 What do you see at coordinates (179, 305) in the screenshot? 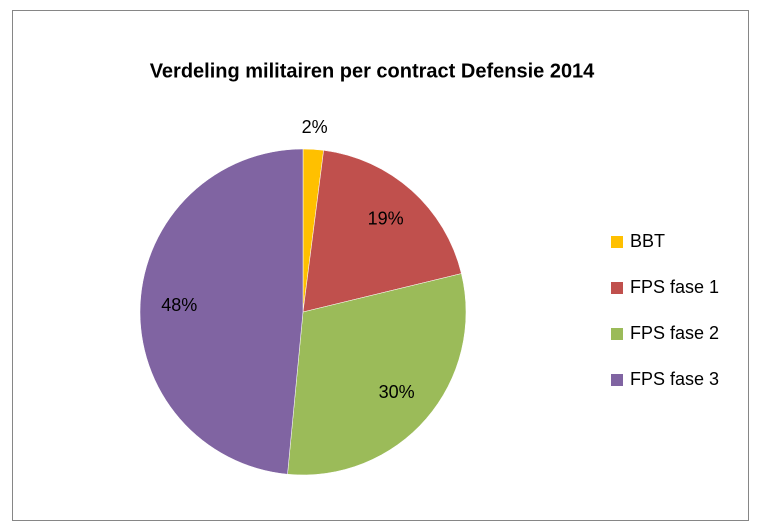
I see `data-label: 48%` at bounding box center [179, 305].